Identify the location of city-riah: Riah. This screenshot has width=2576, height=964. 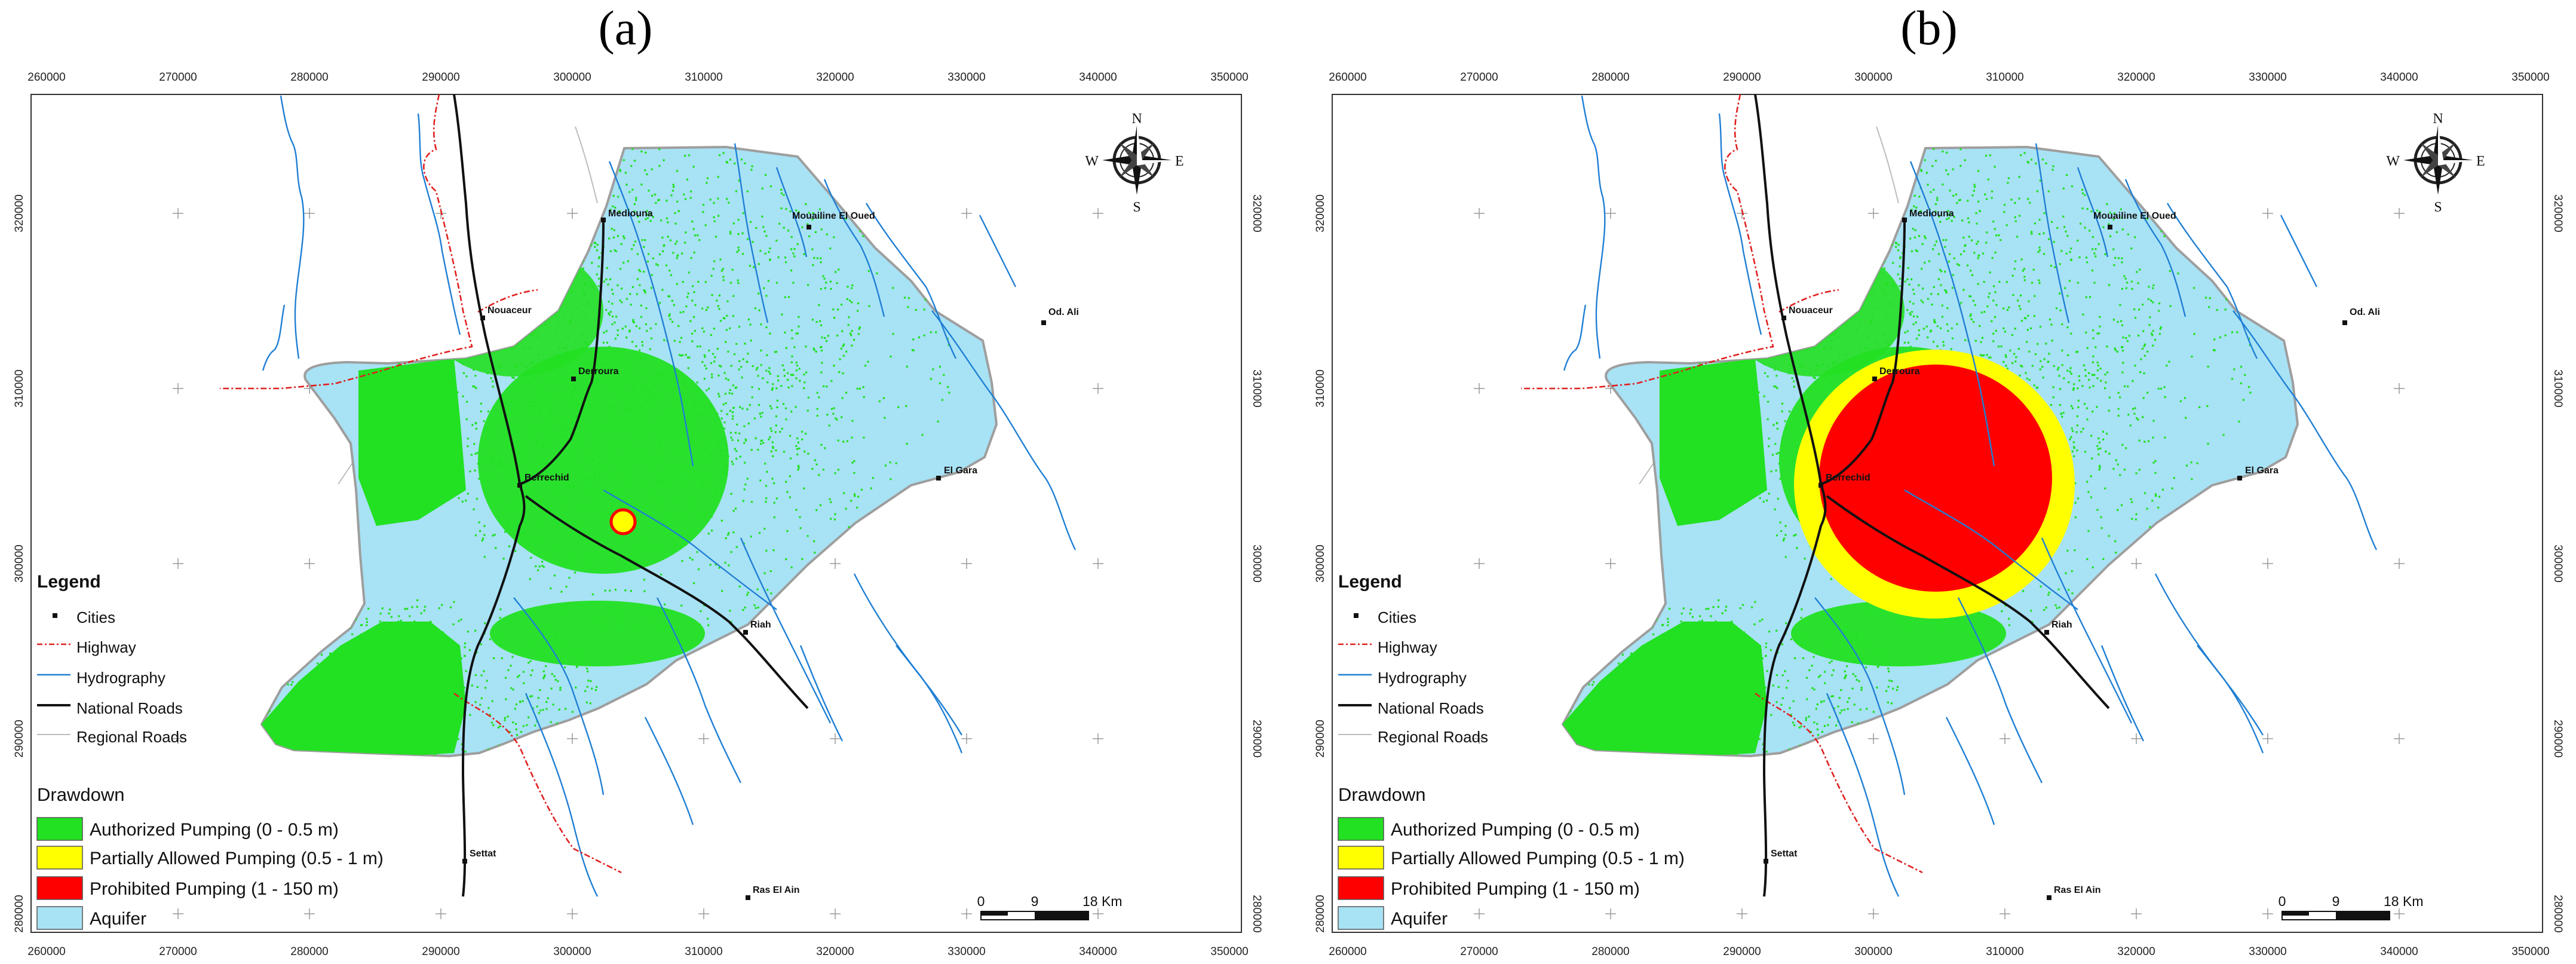
(757, 627).